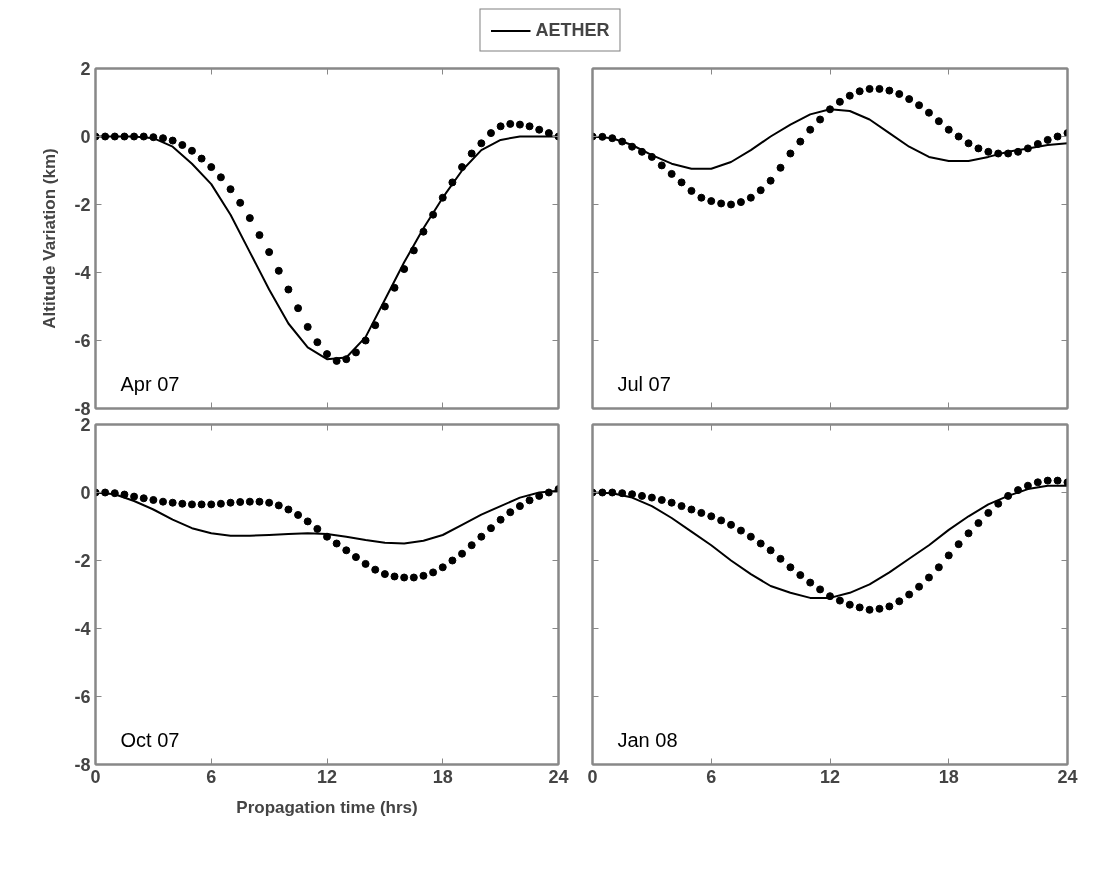  I want to click on text: Apr 07, so click(150, 383).